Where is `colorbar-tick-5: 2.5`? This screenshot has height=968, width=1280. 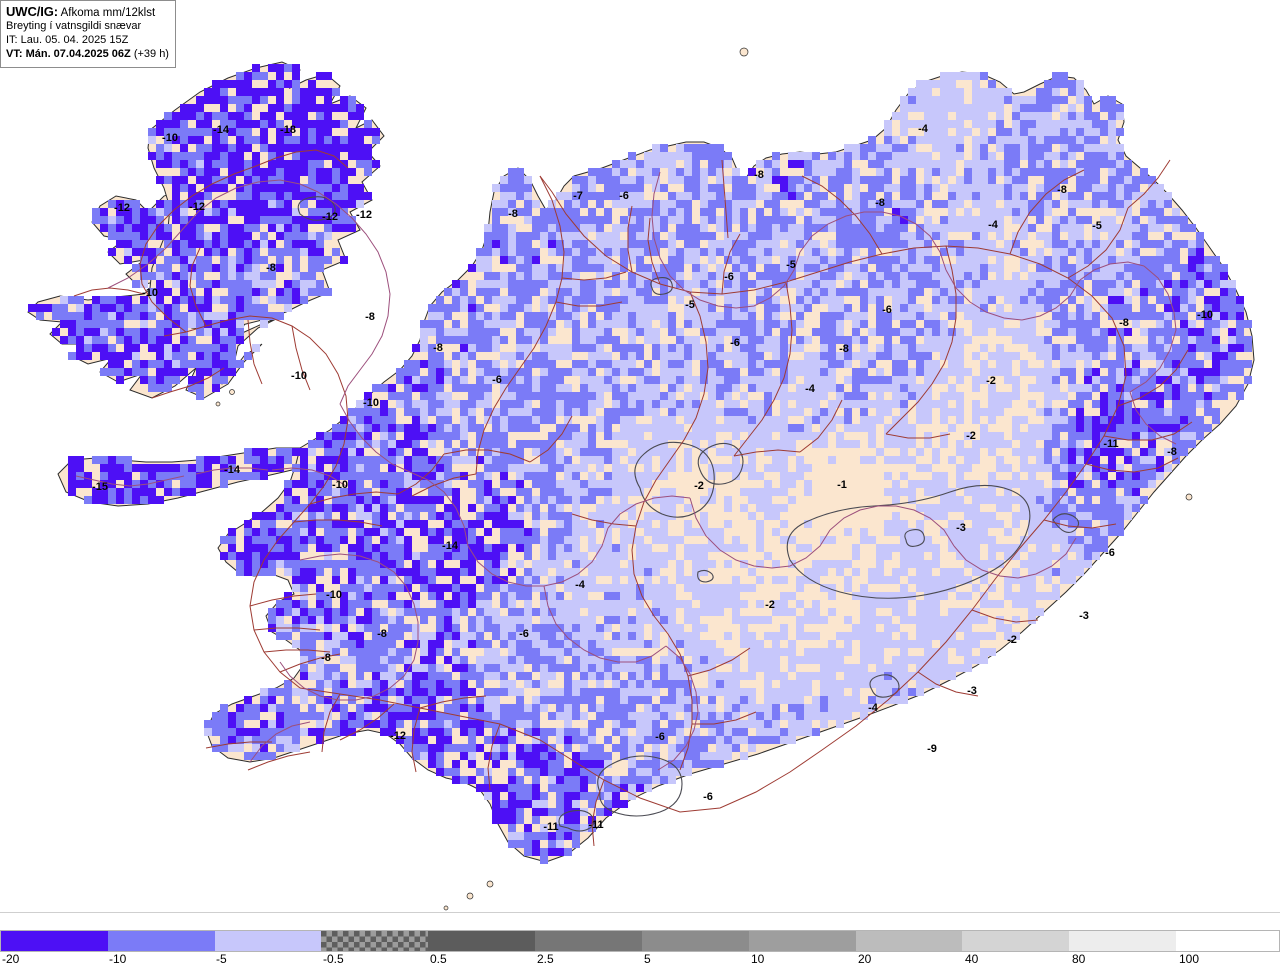
colorbar-tick-5: 2.5 is located at coordinates (545, 959).